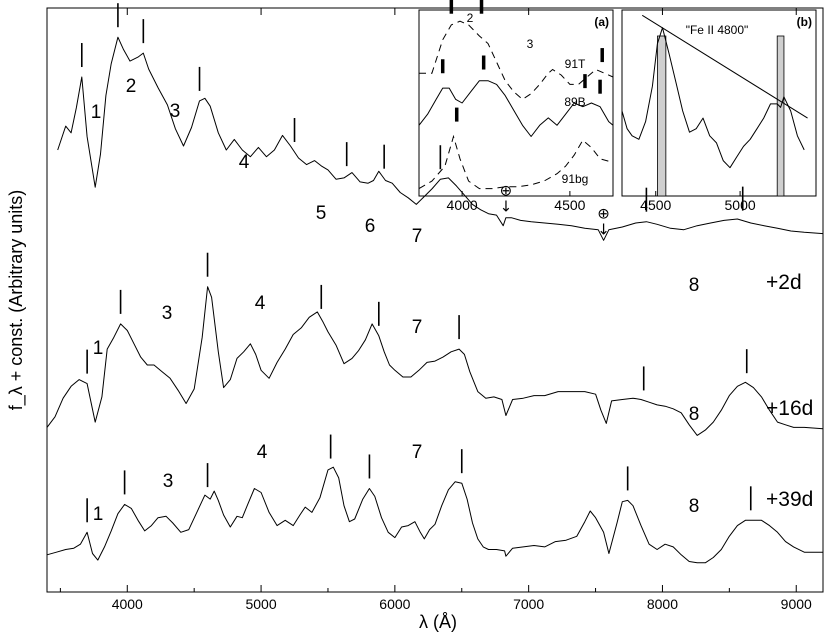 The image size is (830, 637). Describe the element at coordinates (694, 414) in the screenshot. I see `feature-label-16d-8: 8` at that location.